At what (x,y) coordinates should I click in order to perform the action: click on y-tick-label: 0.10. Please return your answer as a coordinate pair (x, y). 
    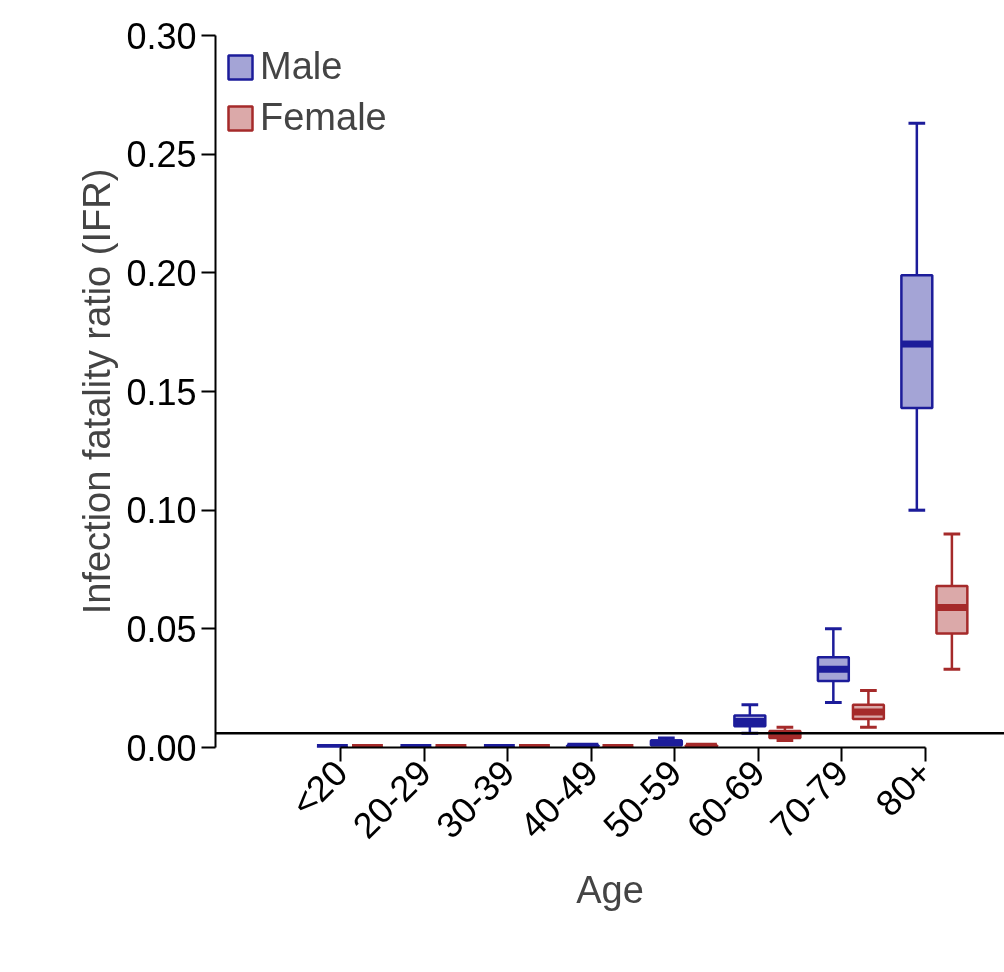
    Looking at the image, I should click on (161, 511).